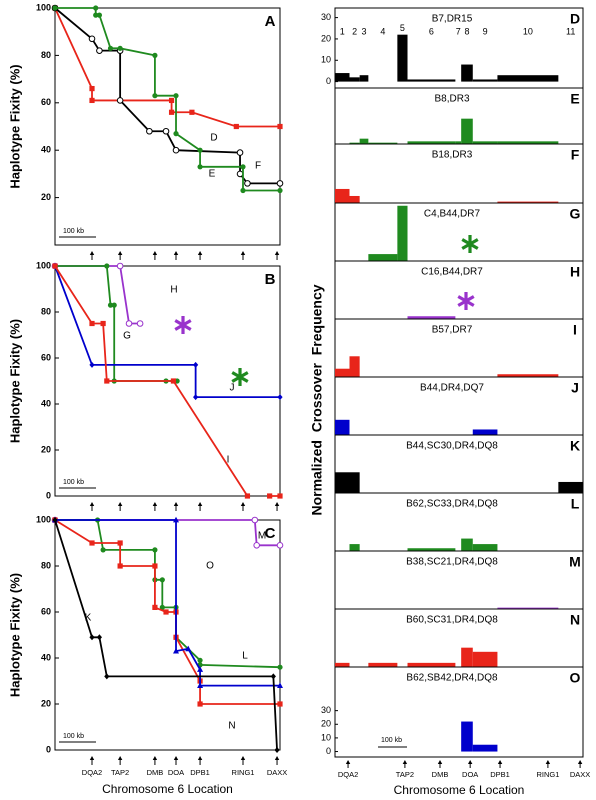 Image resolution: width=596 pixels, height=800 pixels. Describe the element at coordinates (452, 446) in the screenshot. I see `panel-title: B44,SC30,DR4,DQ8` at that location.